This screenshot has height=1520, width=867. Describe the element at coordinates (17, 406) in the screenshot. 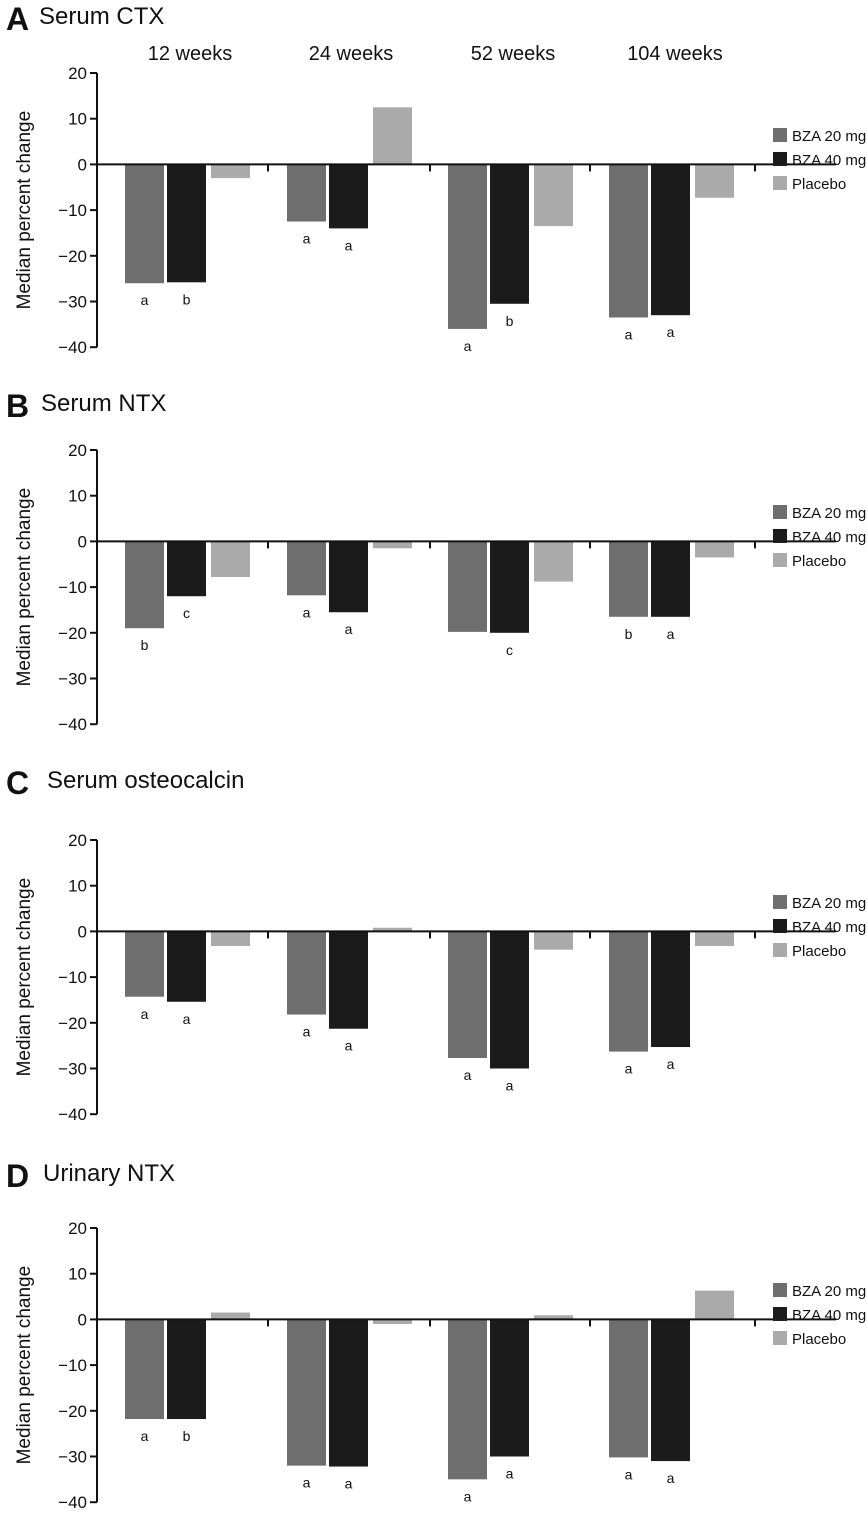

I see `panel-letter: B` at that location.